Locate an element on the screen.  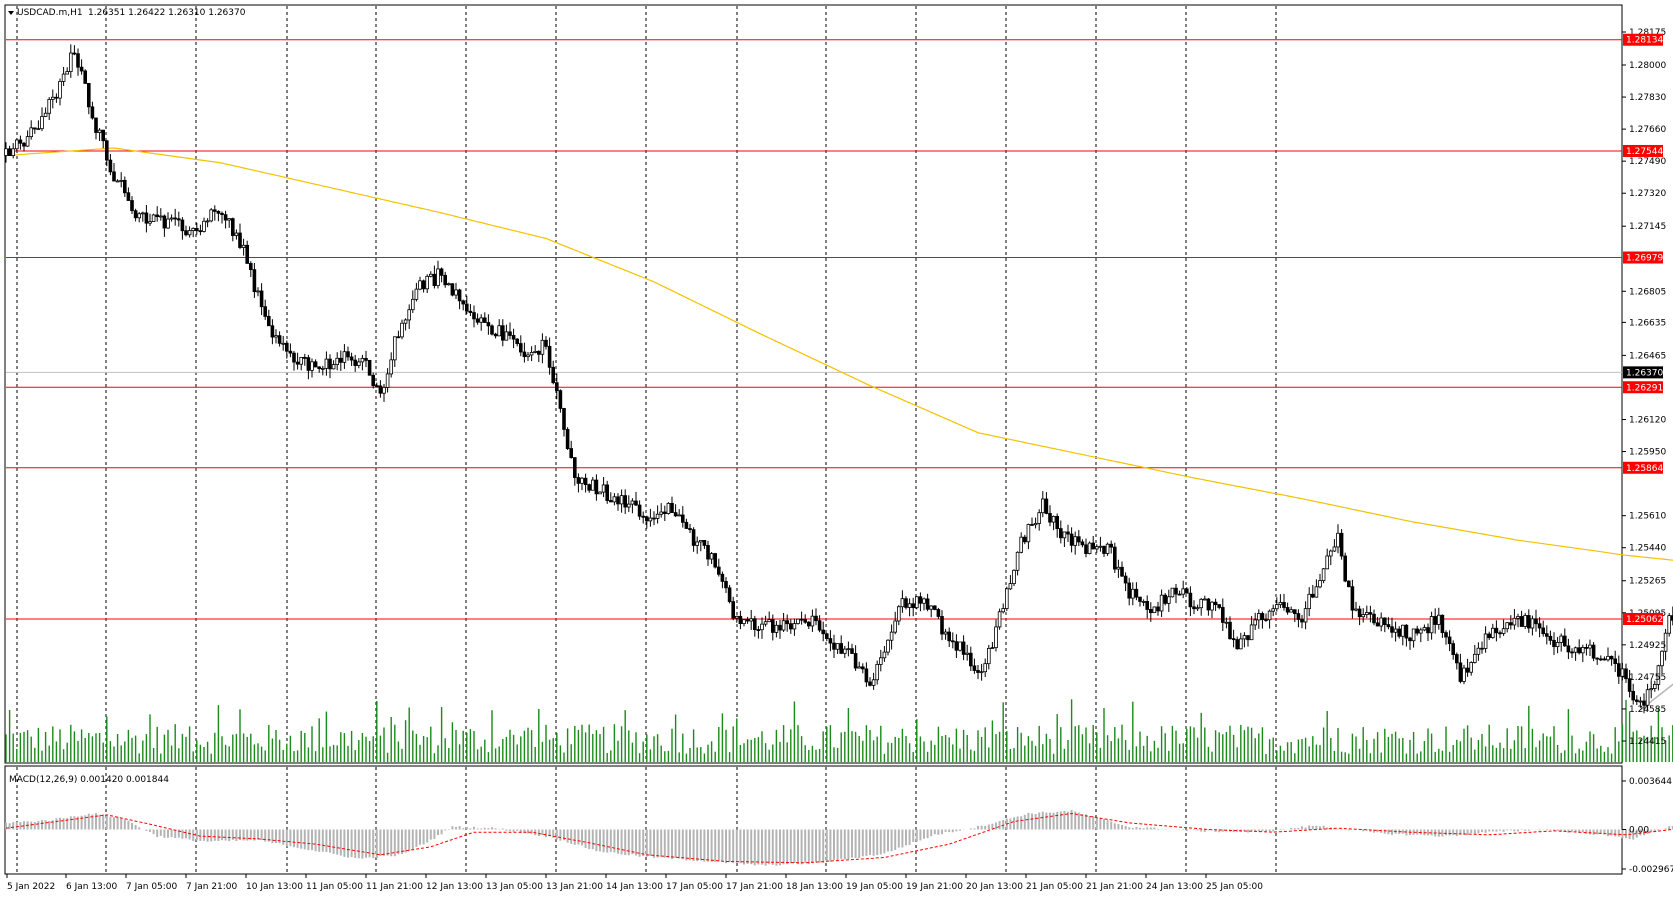
level-tag-label: 1.27544 is located at coordinates (1644, 152).